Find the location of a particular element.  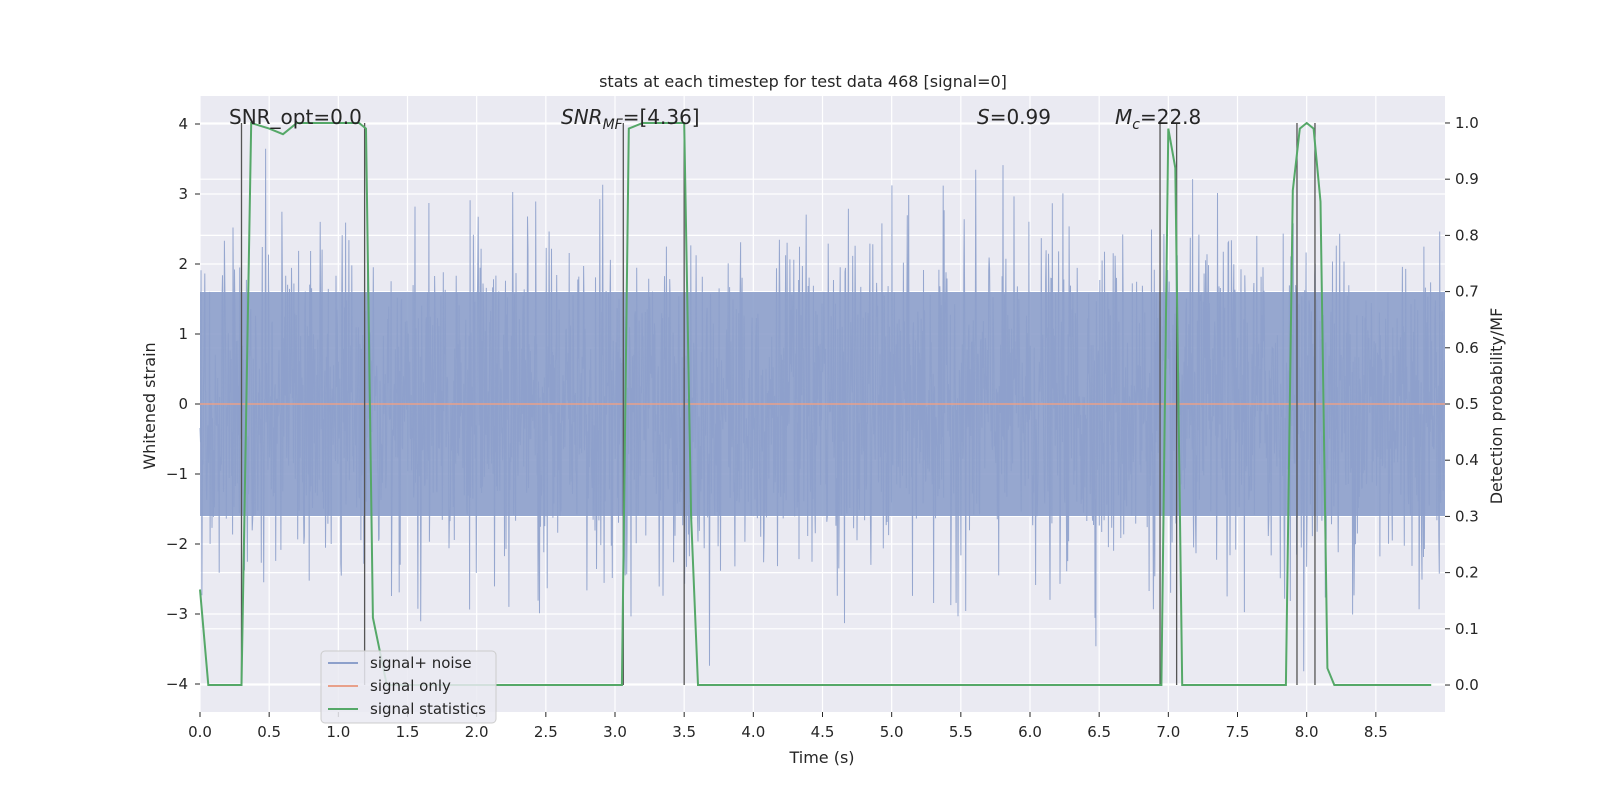

legend-box is located at coordinates (408, 687).